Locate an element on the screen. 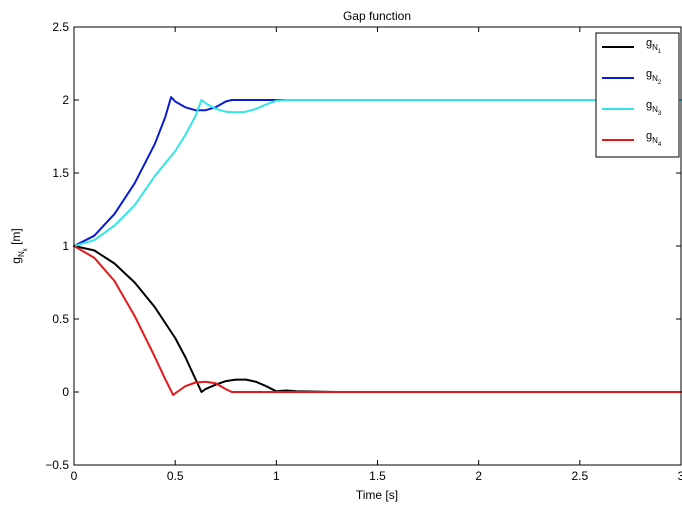  legend-label-sub2: 2 is located at coordinates (660, 83).